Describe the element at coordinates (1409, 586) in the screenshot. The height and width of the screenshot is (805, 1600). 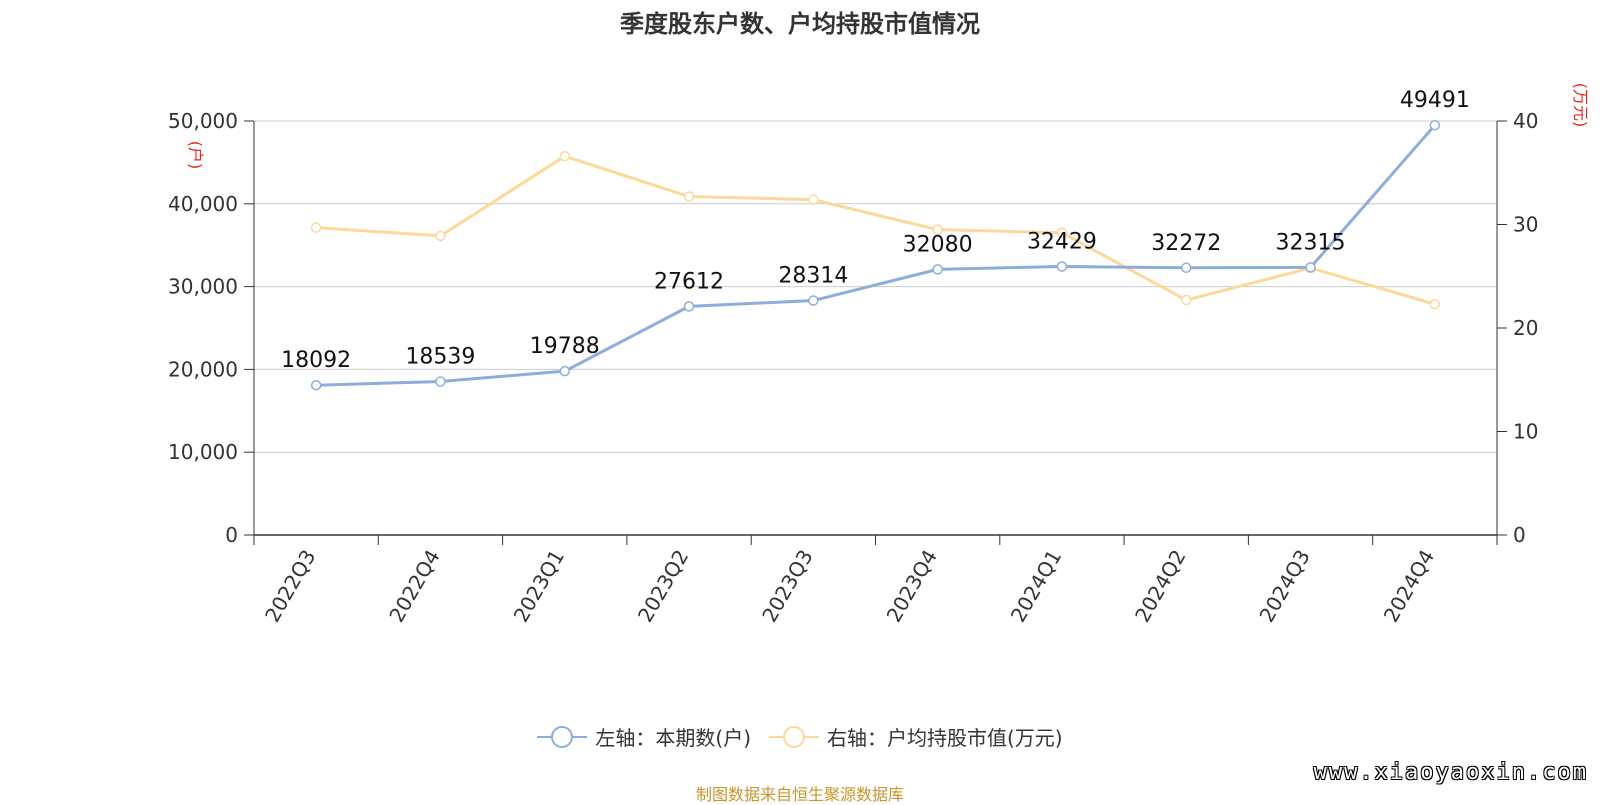
I see `x-axis-category-label: 2024Q4` at that location.